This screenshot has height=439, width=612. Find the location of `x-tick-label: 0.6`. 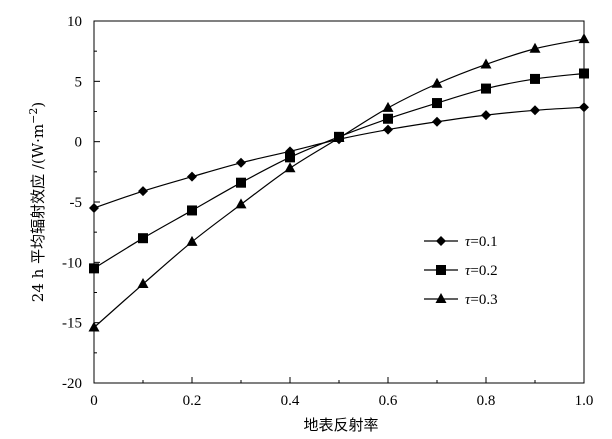

x-tick-label: 0.6 is located at coordinates (388, 401).